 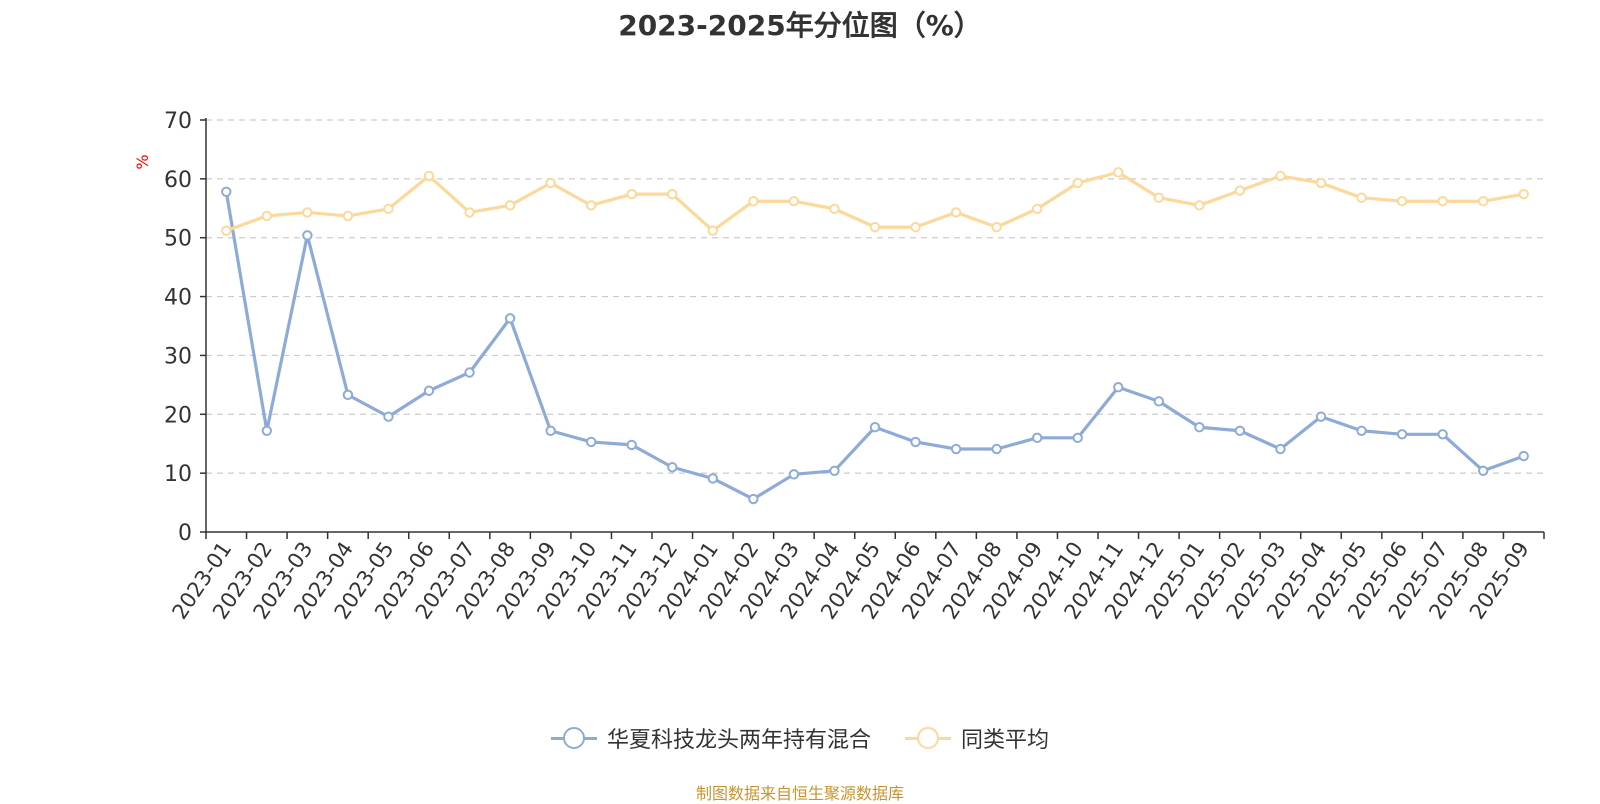 What do you see at coordinates (799, 793) in the screenshot?
I see `source-note: 制图数据来自恒生聚源数据库` at bounding box center [799, 793].